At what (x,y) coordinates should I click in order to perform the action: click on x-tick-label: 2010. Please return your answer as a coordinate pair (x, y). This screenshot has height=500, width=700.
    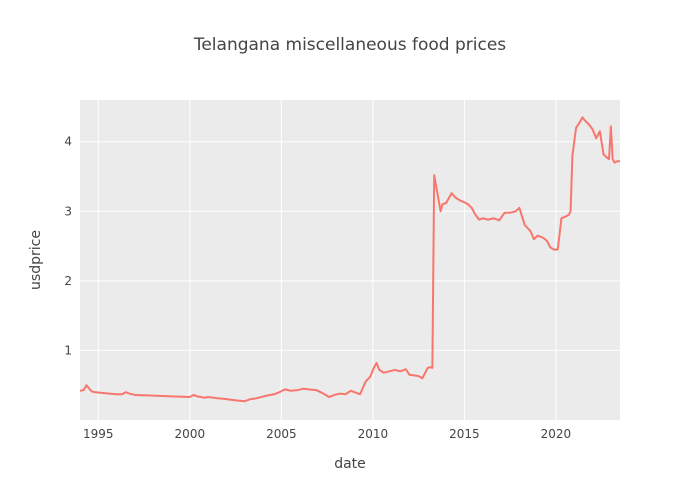
    Looking at the image, I should click on (373, 434).